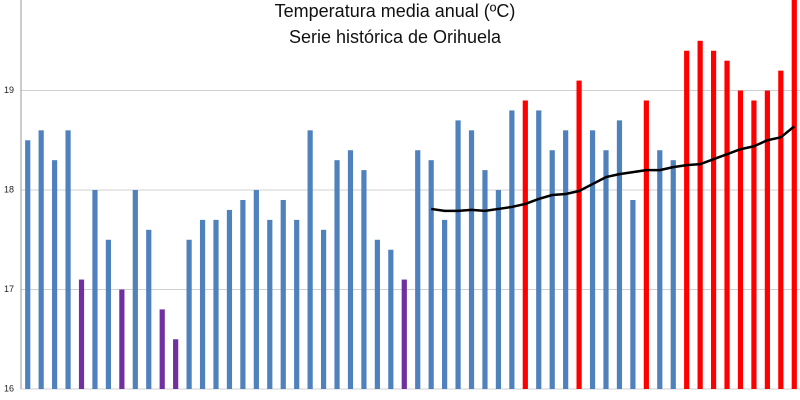 This screenshot has height=400, width=800. I want to click on y-tick-label: 16, so click(9, 388).